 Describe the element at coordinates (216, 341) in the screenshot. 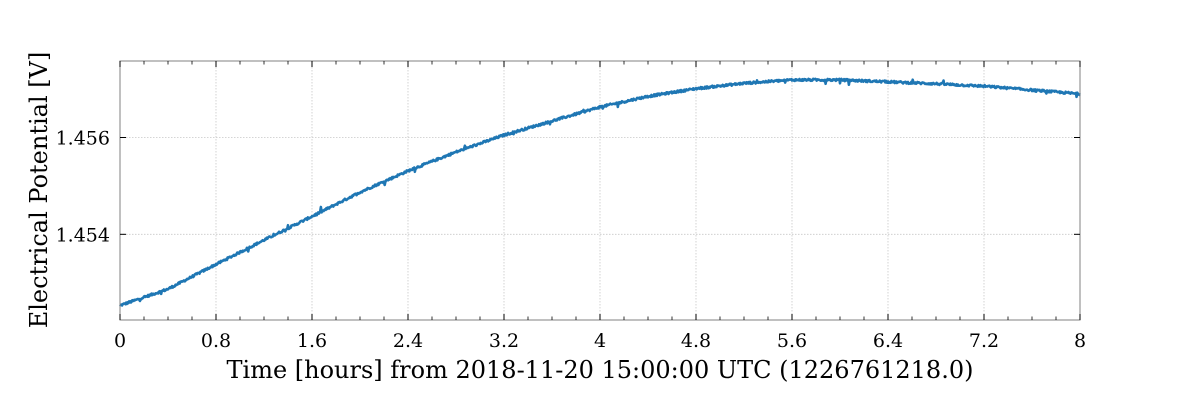

I see `x-tick-label: 0.8` at that location.